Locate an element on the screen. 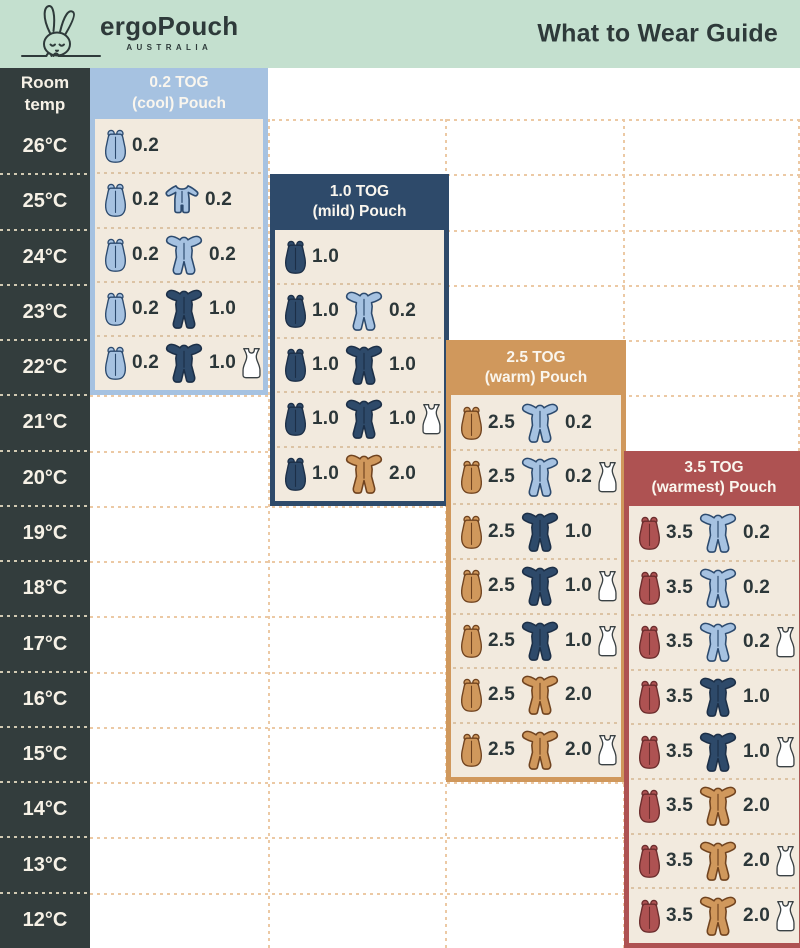 The height and width of the screenshot is (948, 800). panel-title-line1: 3.5 TOG is located at coordinates (714, 468).